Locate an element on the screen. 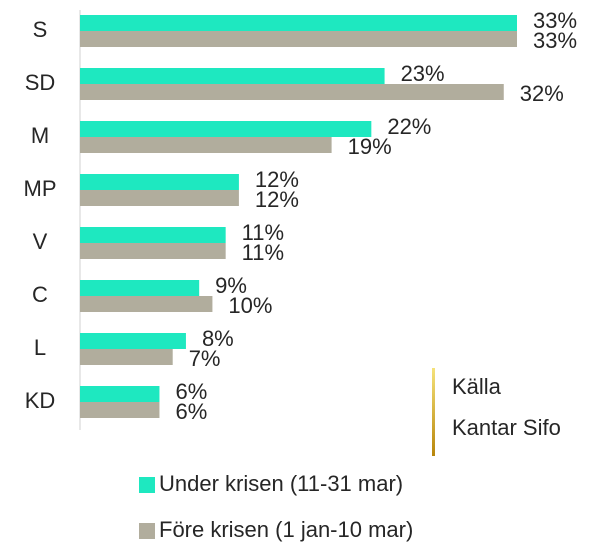  value-label: 22% is located at coordinates (409, 126).